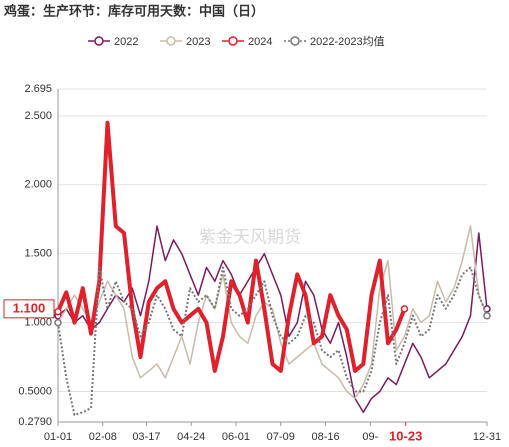 The width and height of the screenshot is (509, 447). Describe the element at coordinates (35, 422) in the screenshot. I see `y-tick-label: 0.2790` at that location.